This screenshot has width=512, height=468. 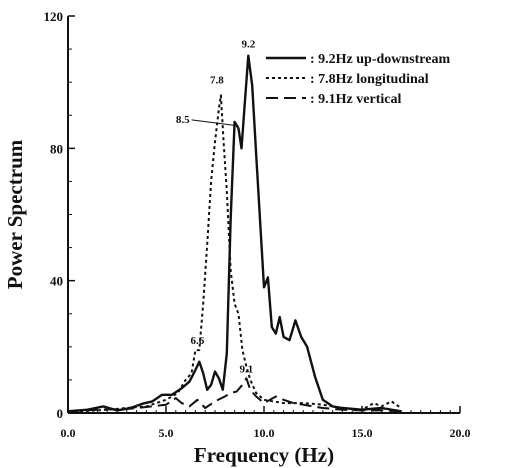 I want to click on y-axis-label: Power Spectrum, so click(x=15, y=214).